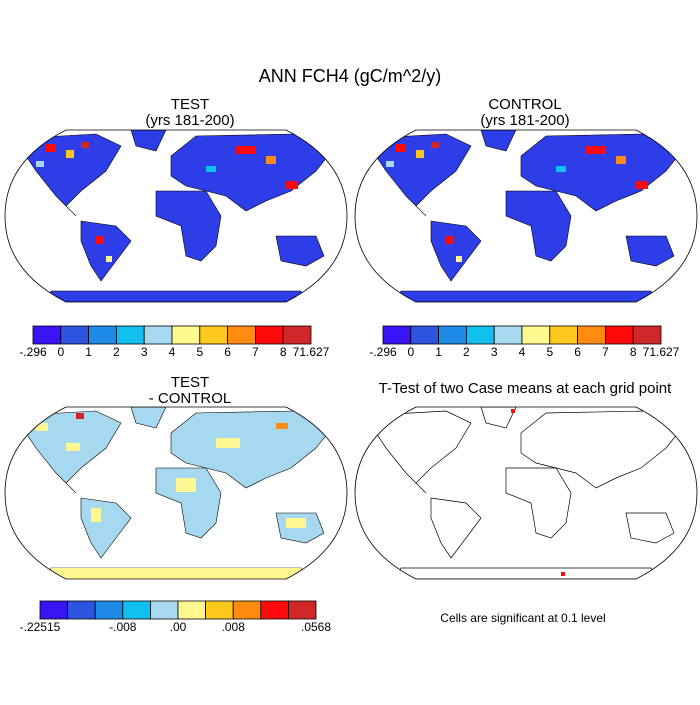 Image resolution: width=700 pixels, height=705 pixels. Describe the element at coordinates (123, 627) in the screenshot. I see `colorbar-label: -.008` at that location.